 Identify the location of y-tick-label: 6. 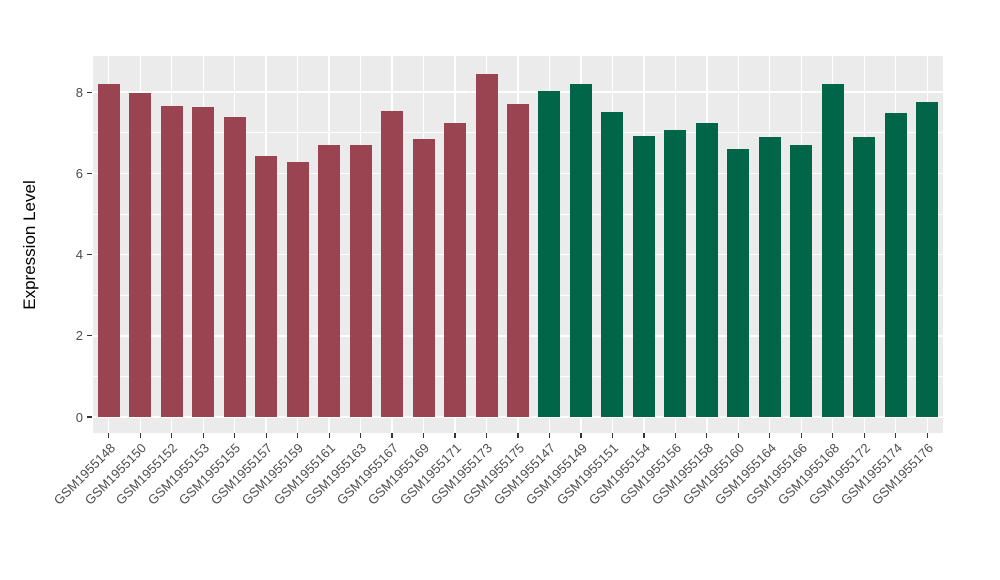
(79, 173).